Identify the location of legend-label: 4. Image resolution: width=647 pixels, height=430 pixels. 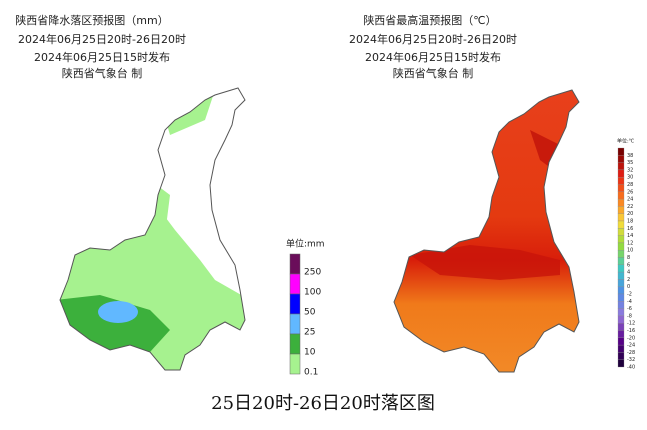
(628, 273).